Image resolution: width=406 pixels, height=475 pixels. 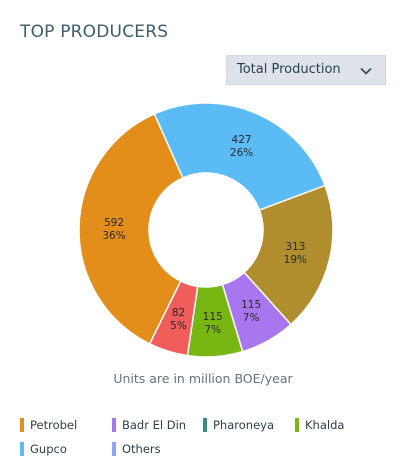 What do you see at coordinates (295, 260) in the screenshot?
I see `slice-percent-label: 19%` at bounding box center [295, 260].